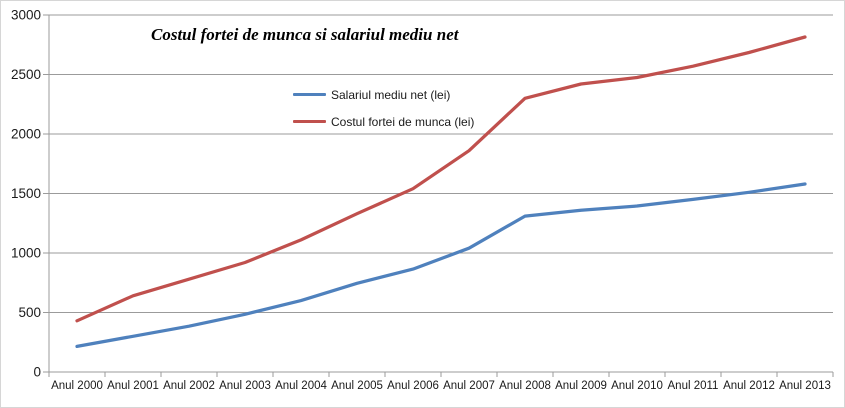 This screenshot has width=845, height=408. What do you see at coordinates (301, 386) in the screenshot?
I see `x-tick-label: Anul 2004` at bounding box center [301, 386].